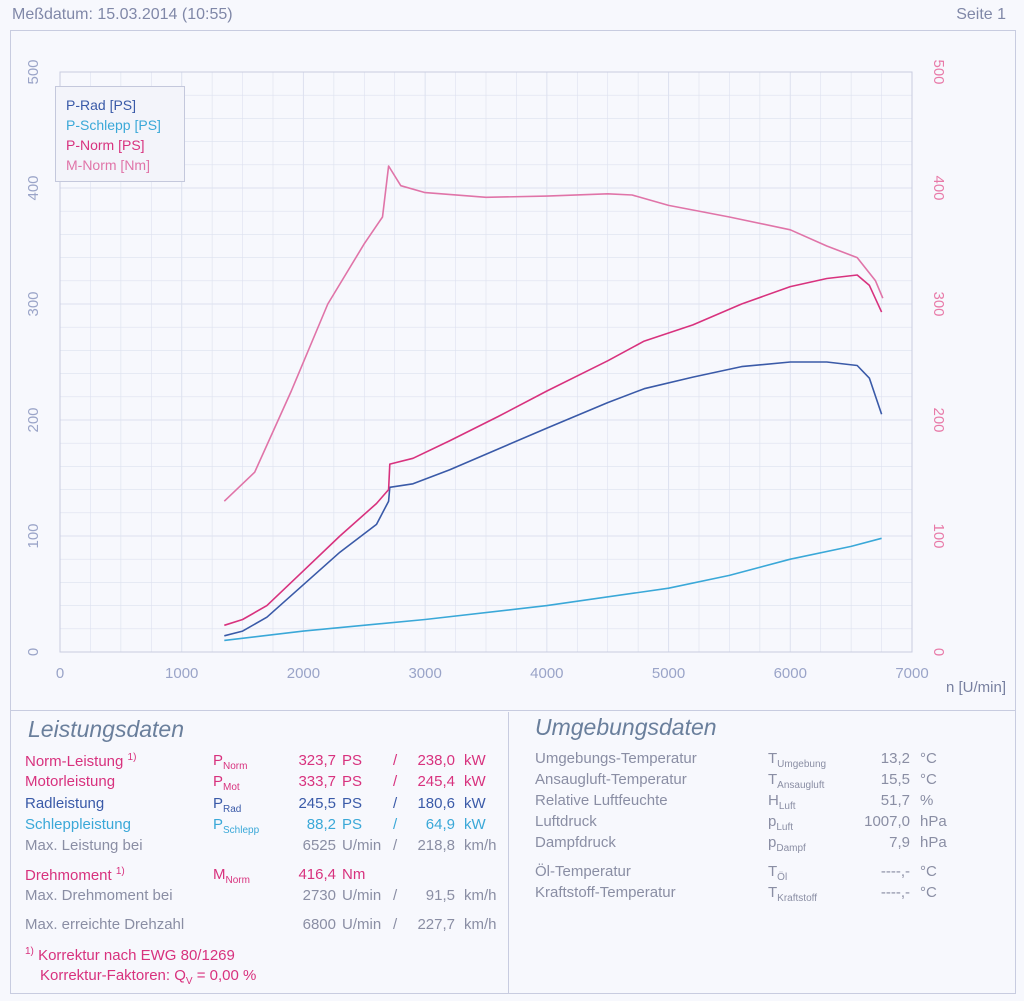 This screenshot has width=1024, height=1001. Describe the element at coordinates (78, 824) in the screenshot. I see `row-label: Schleppleistung` at that location.